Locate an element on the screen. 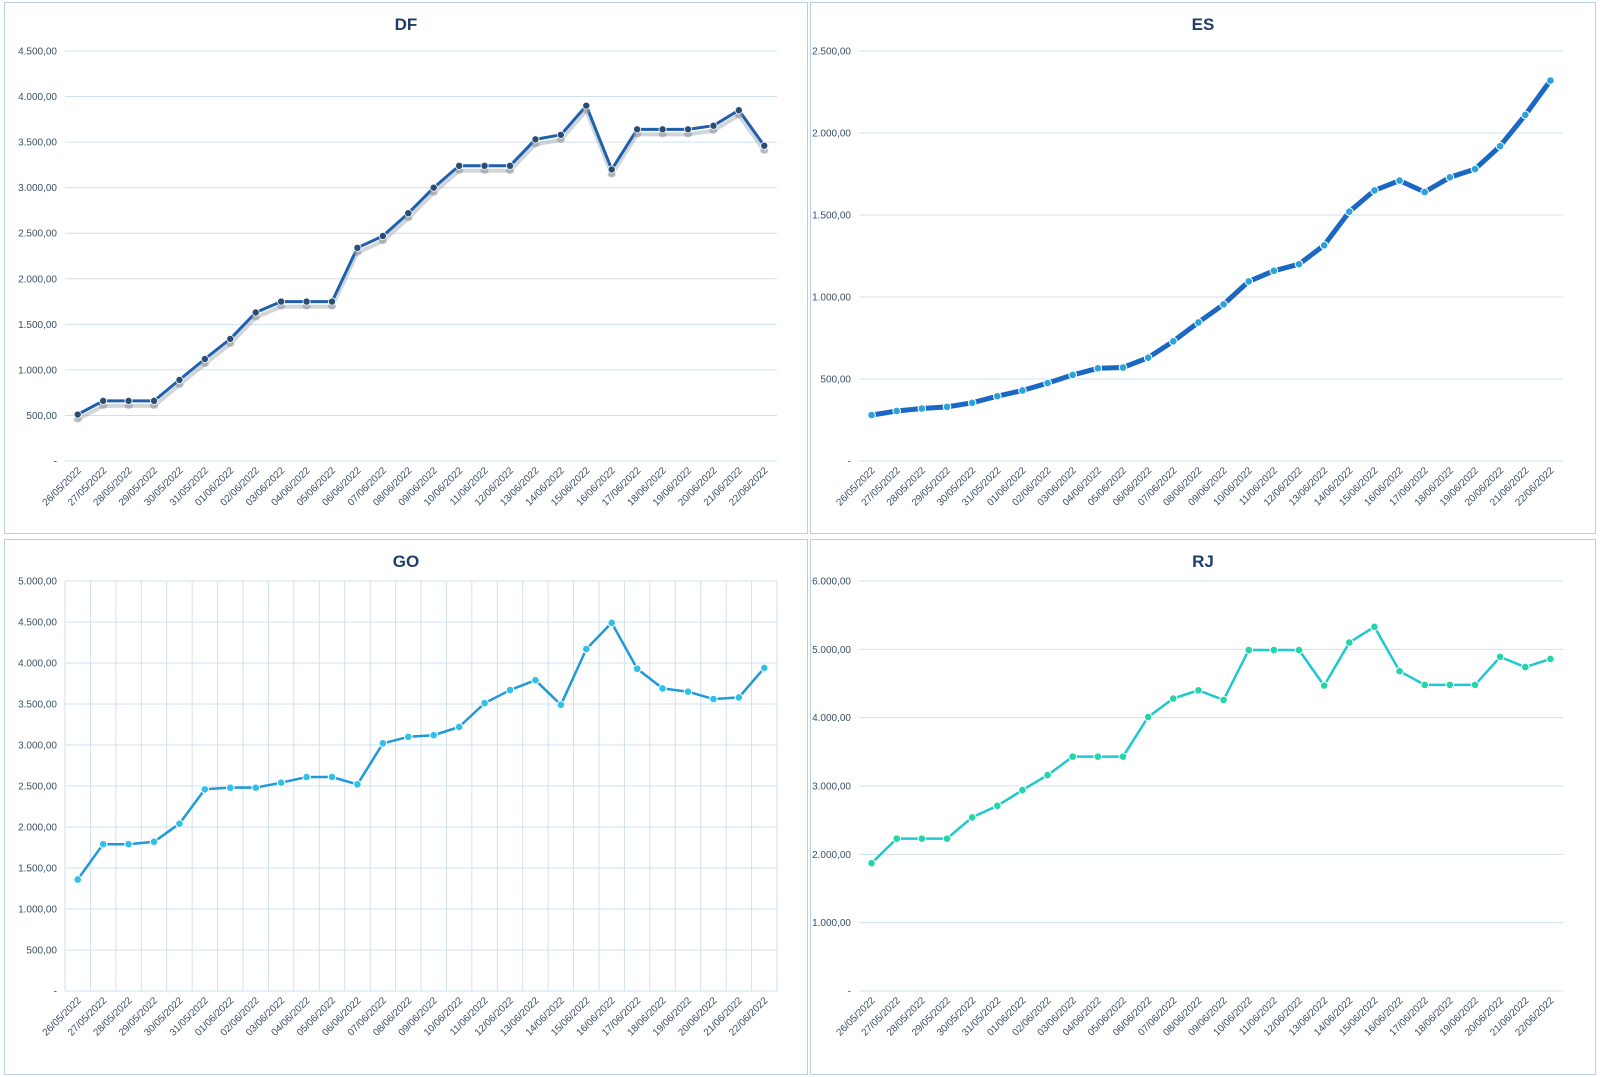  y-tick-label: - is located at coordinates (849, 992).